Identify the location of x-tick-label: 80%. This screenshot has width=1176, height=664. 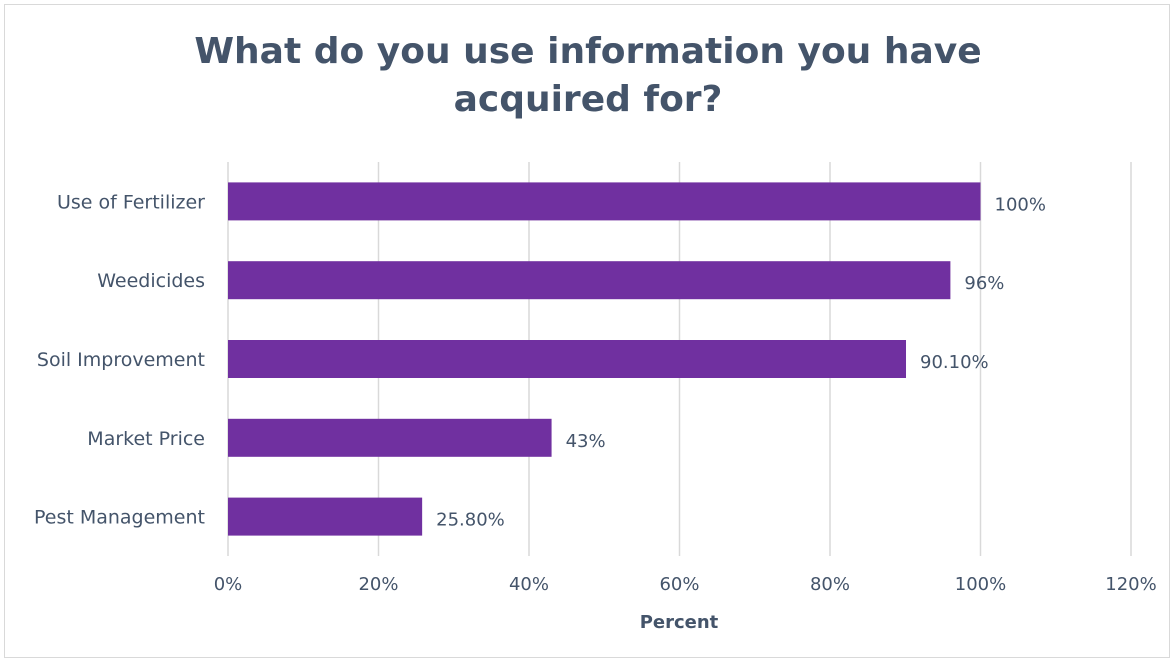
(830, 584).